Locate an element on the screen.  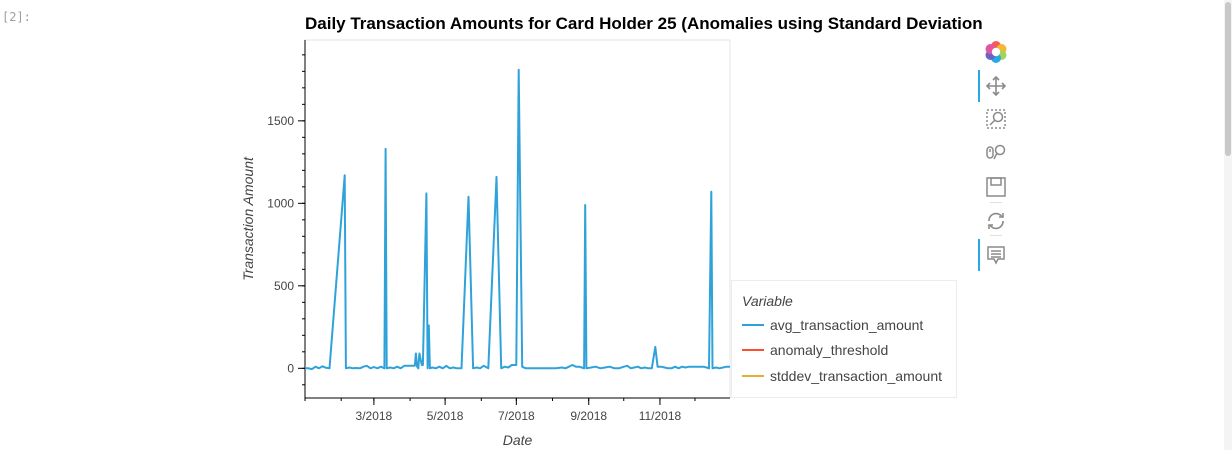
x-tick-label: 11/2018 is located at coordinates (660, 416).